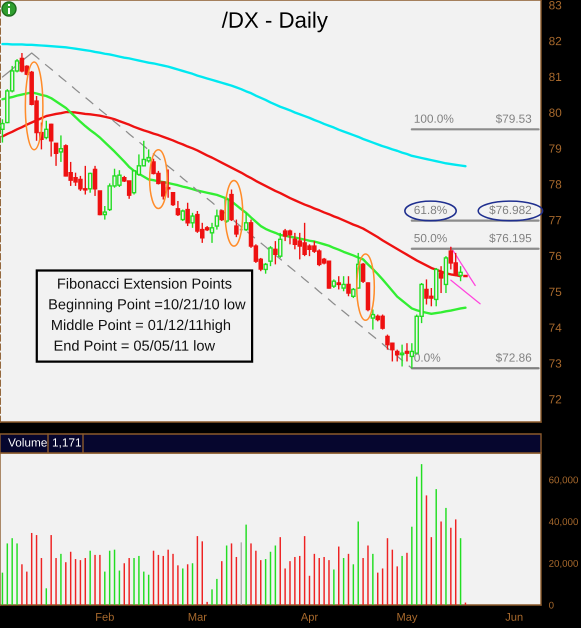  What do you see at coordinates (147, 305) in the screenshot?
I see `annotation: Beginning Point =10/21/10 low` at bounding box center [147, 305].